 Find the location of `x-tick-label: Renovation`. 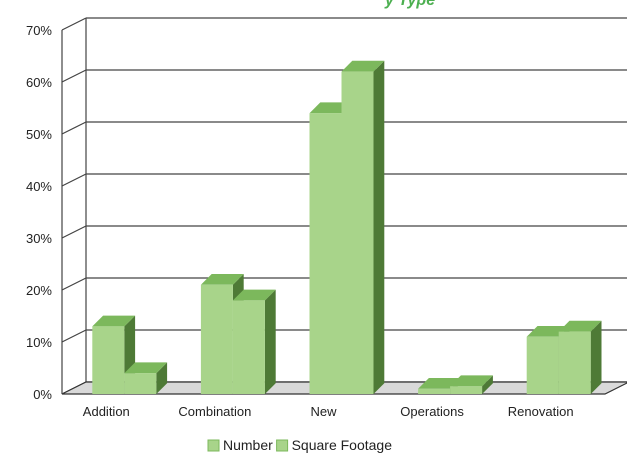

x-tick-label: Renovation is located at coordinates (541, 411).